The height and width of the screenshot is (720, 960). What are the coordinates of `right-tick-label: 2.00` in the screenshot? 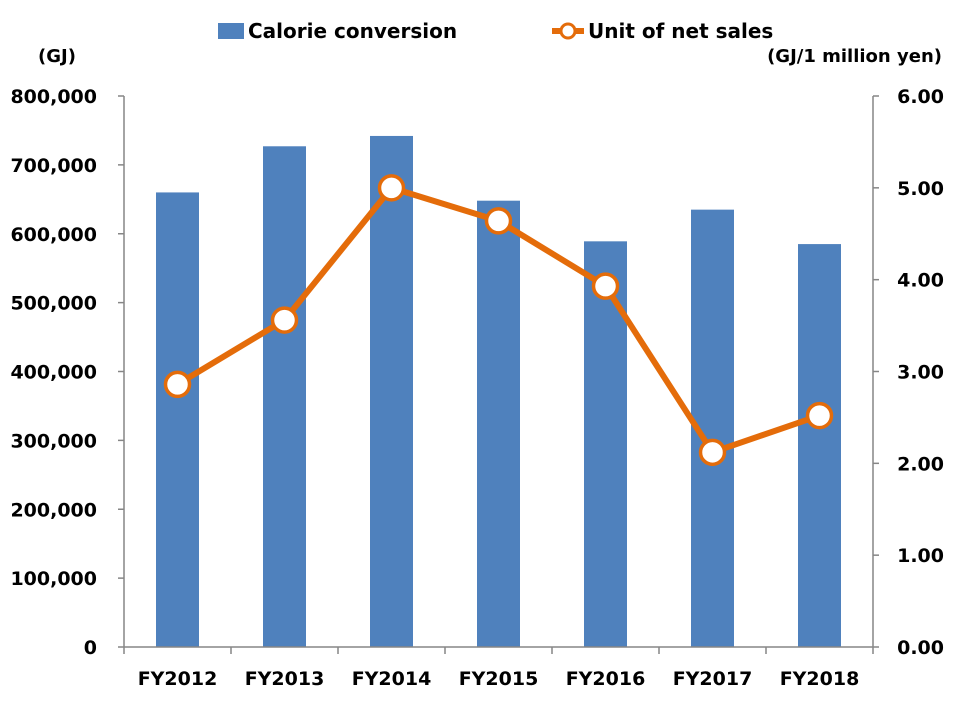 It's located at (920, 464).